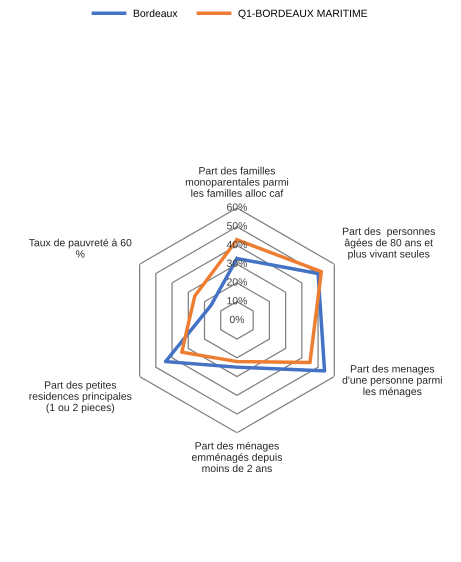  Describe the element at coordinates (237, 181) in the screenshot. I see `spoke-label: Part des familles monoparentales parmi les familles alloc caf` at that location.